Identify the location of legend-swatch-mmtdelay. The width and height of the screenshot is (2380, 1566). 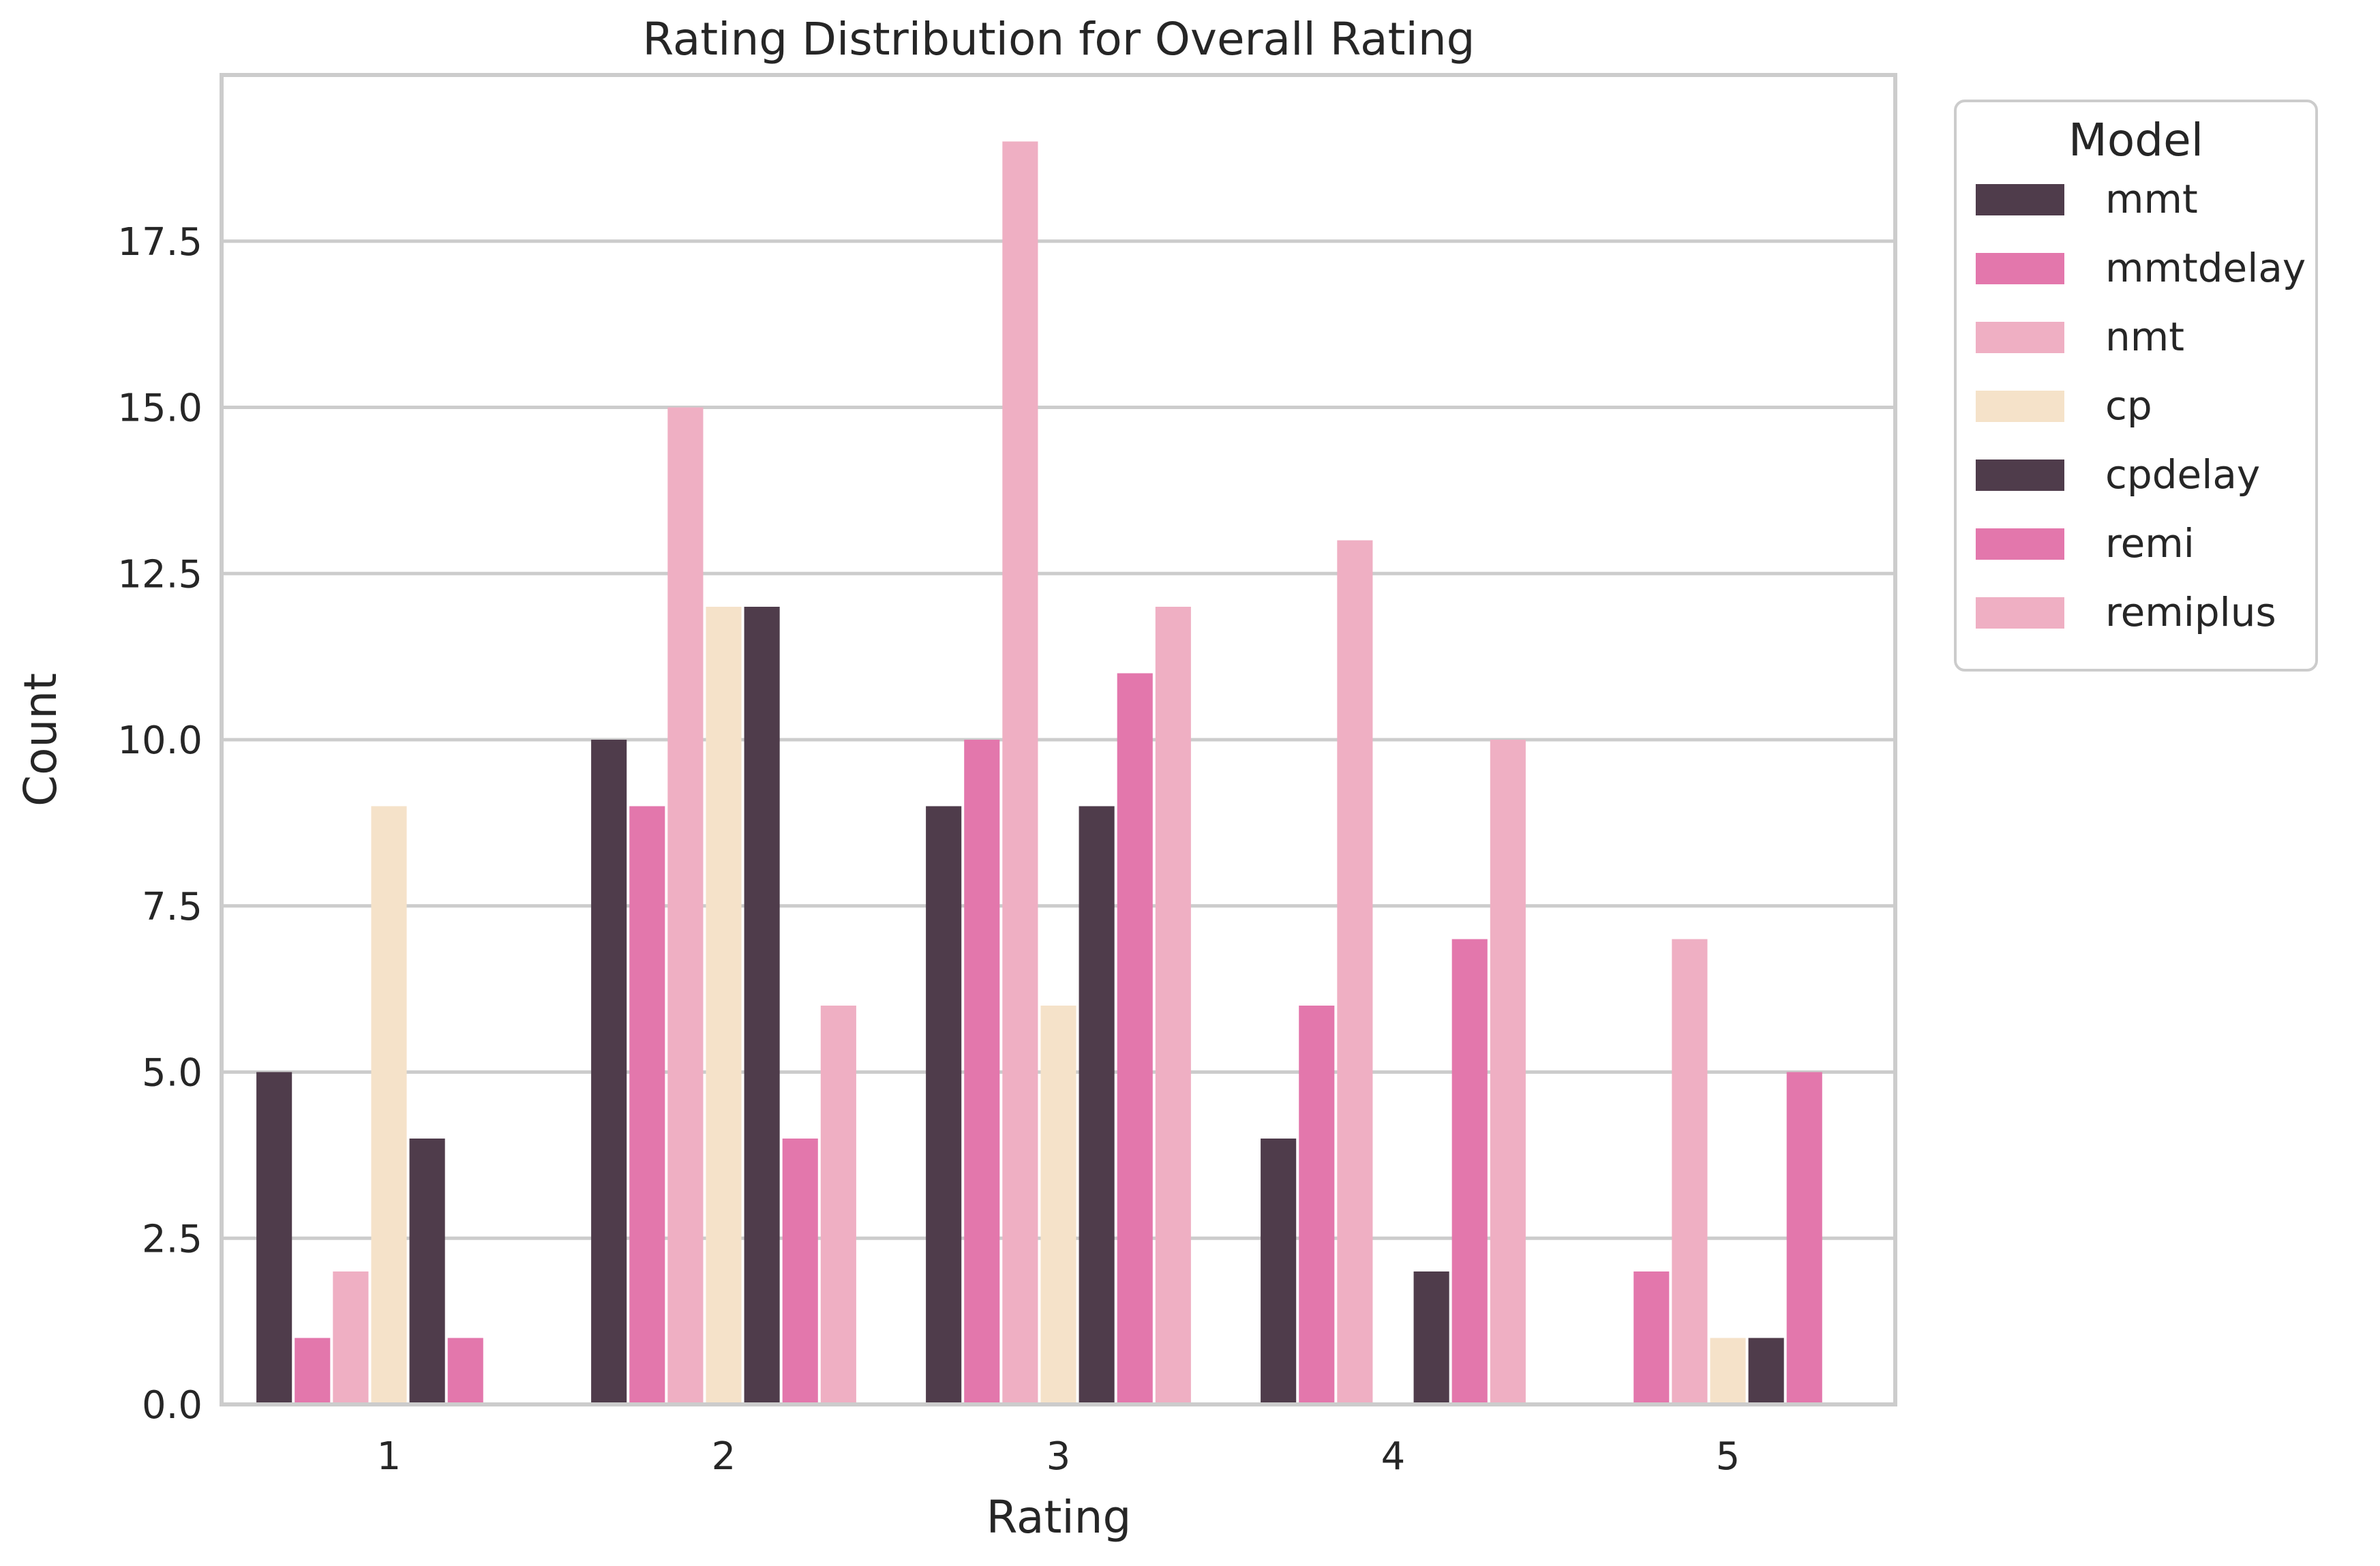
(2020, 269).